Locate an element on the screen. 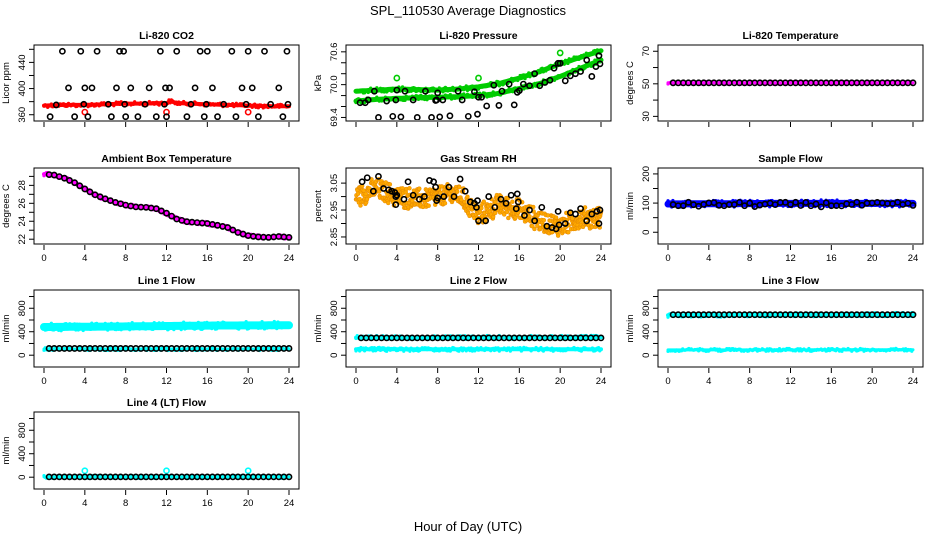 This screenshot has height=540, width=936. x-tick-label: 12 is located at coordinates (478, 381).